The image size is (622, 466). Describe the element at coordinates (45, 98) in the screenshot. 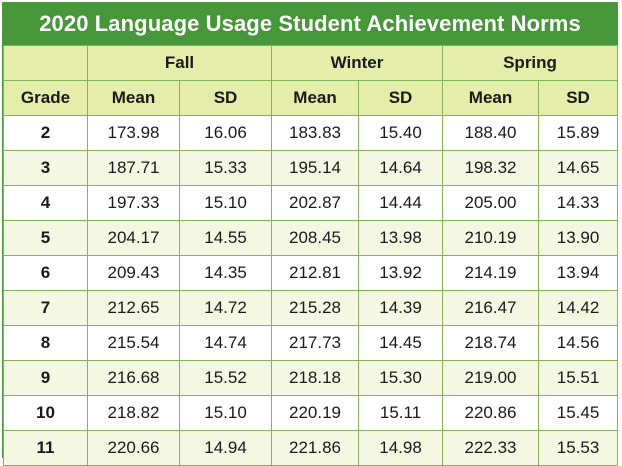

I see `column-header-grade: Grade` at that location.